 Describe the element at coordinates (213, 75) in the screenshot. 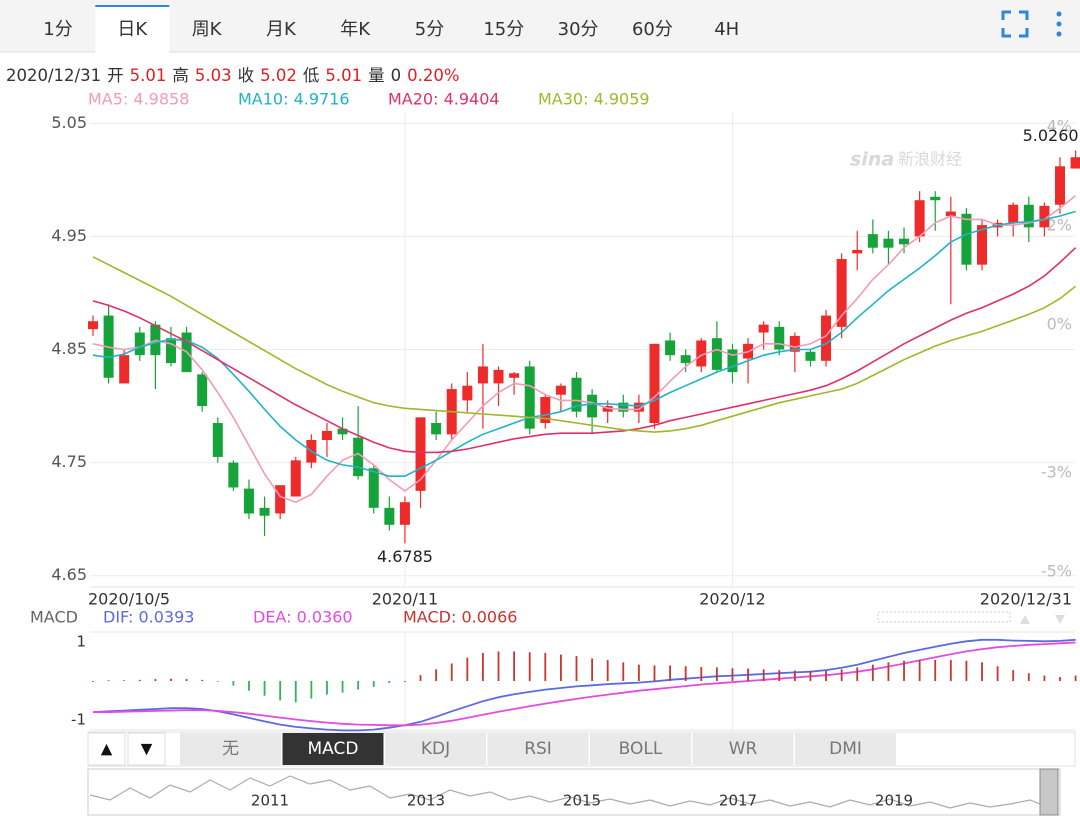

I see `info-value: 5.03` at that location.